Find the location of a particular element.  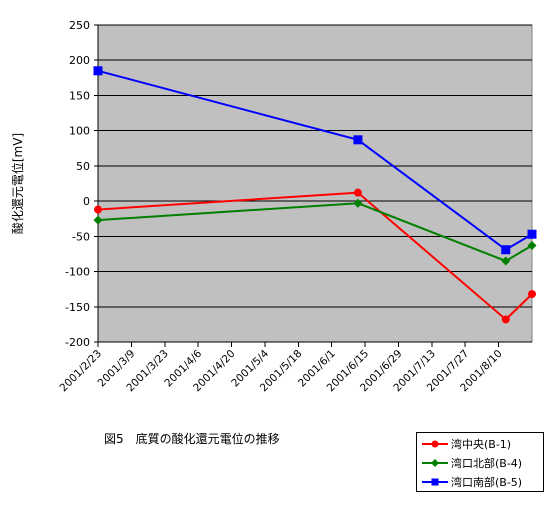

legend-item-b1: 湾中央(B-1) is located at coordinates (480, 444).